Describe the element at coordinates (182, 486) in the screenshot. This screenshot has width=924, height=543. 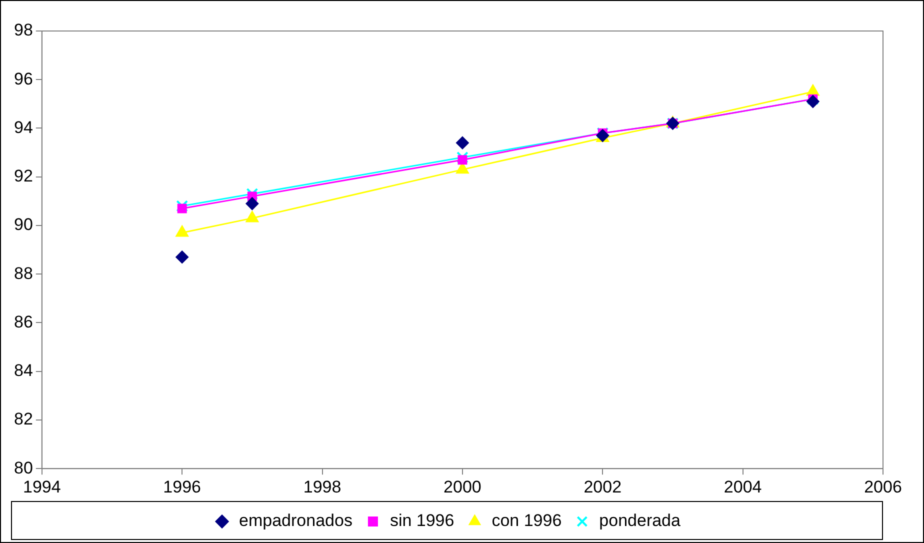
I see `x-tick-label: 1996` at that location.